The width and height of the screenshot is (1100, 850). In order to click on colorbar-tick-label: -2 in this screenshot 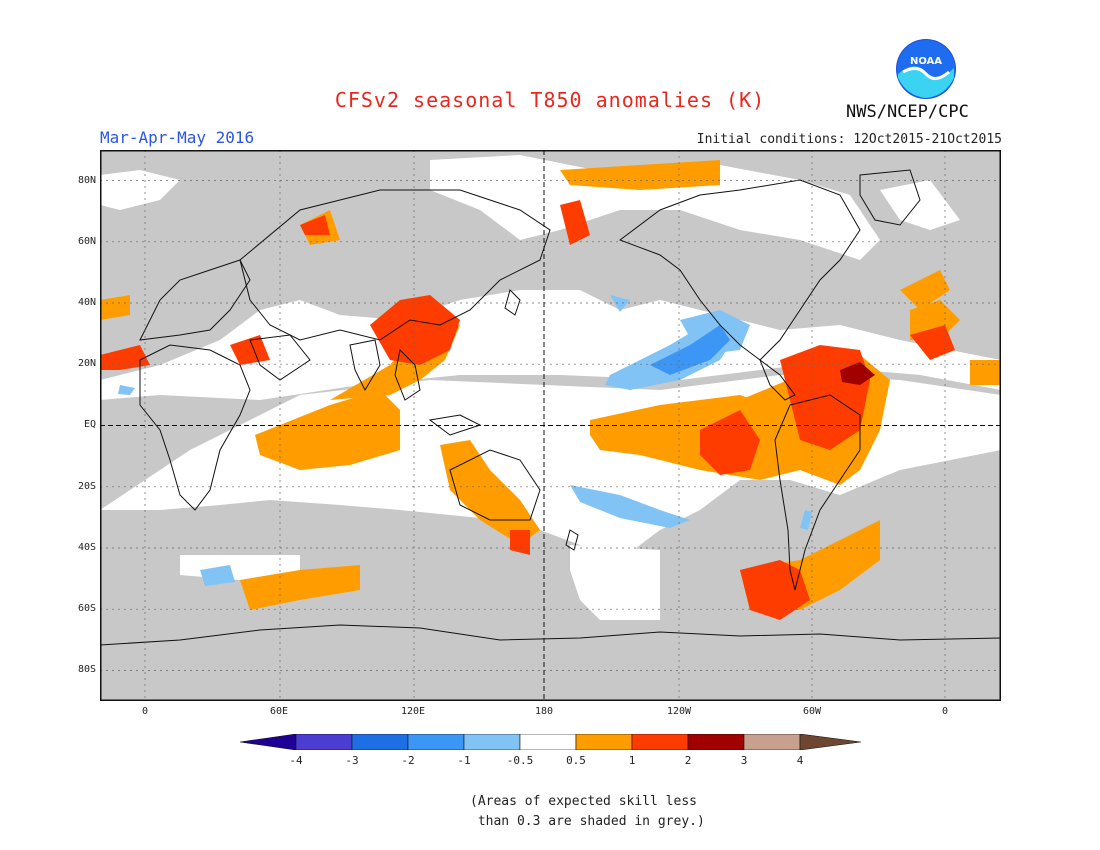, I will do `click(408, 760)`.